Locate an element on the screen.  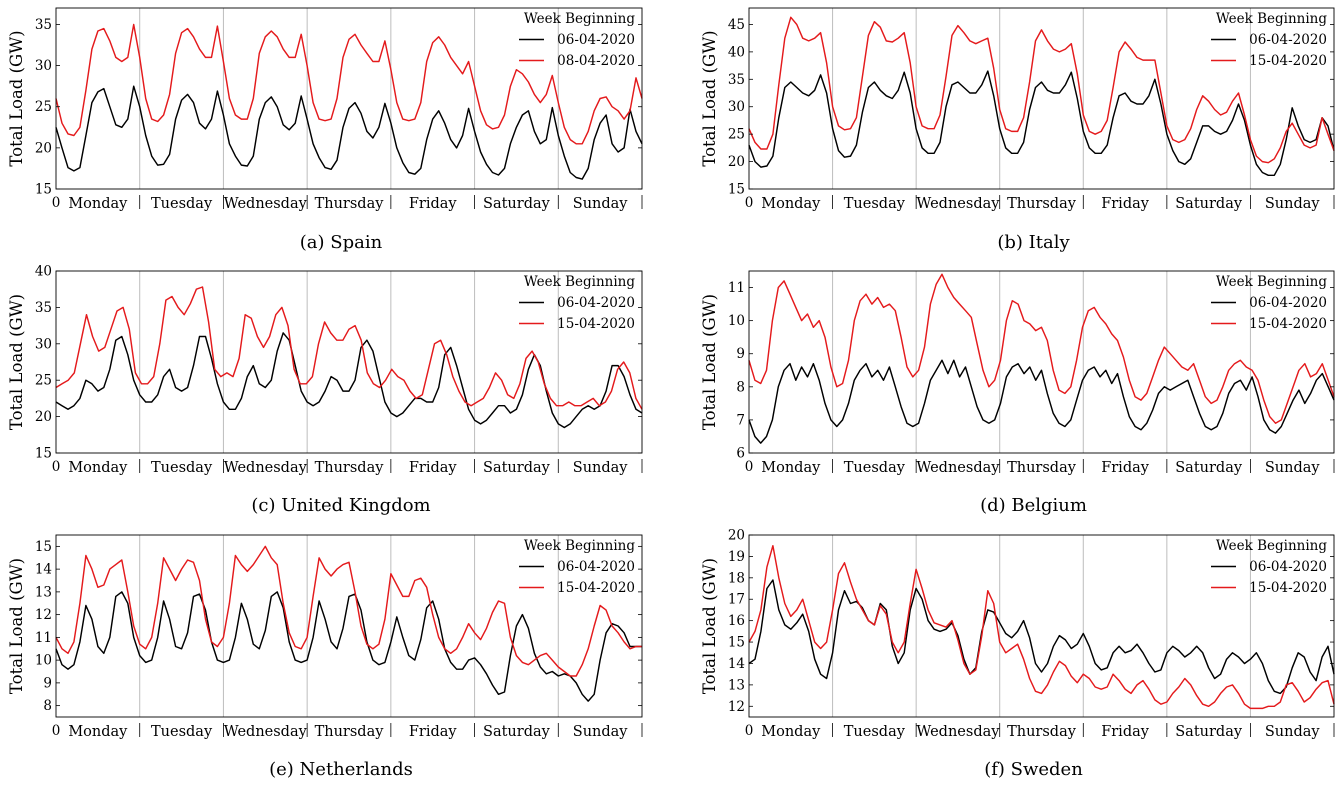
chart-0-legend-label-2: 08-04-2020 is located at coordinates (596, 61).